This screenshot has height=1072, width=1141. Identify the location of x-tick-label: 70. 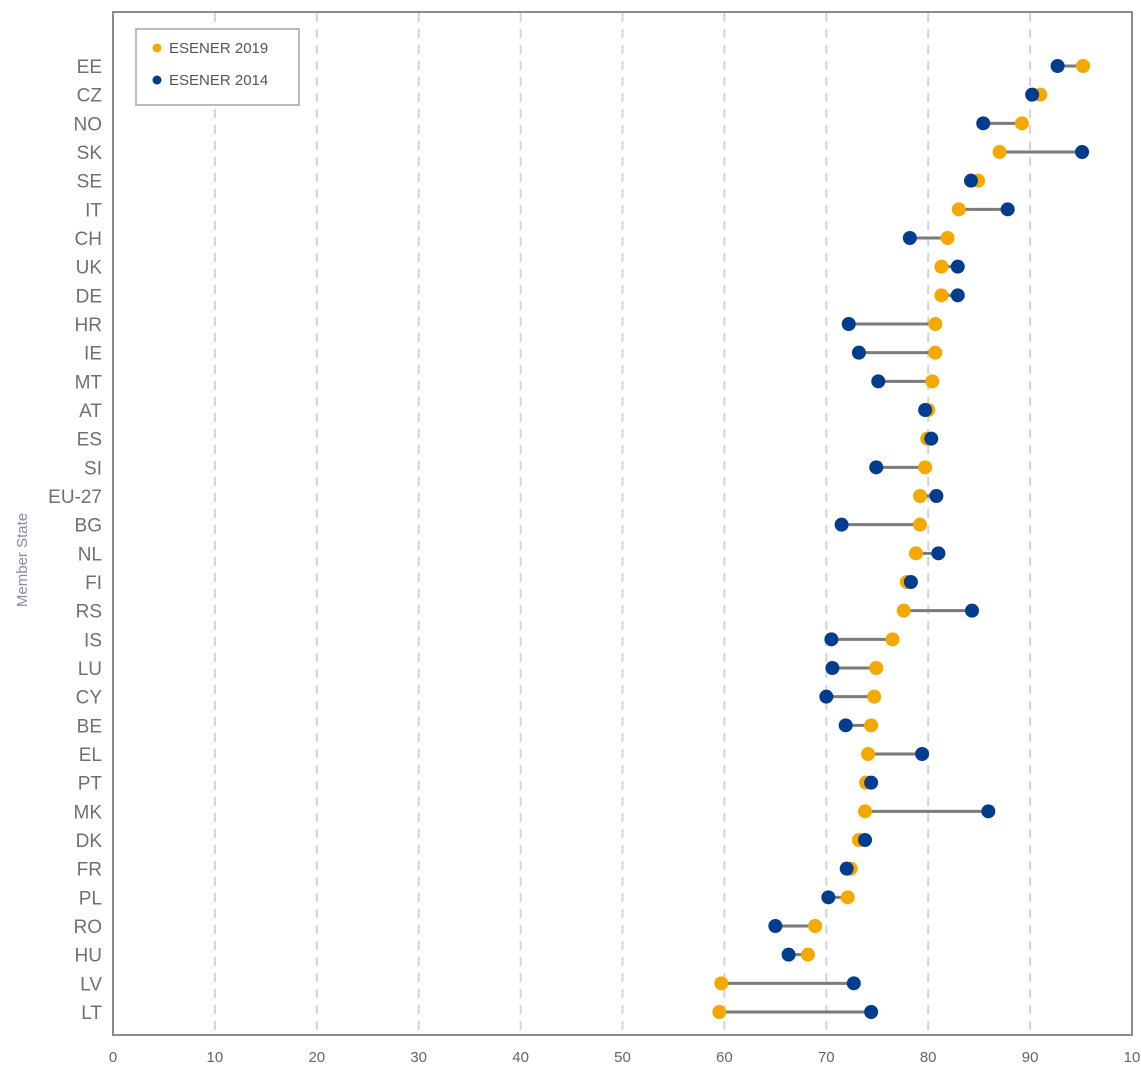
(826, 1057).